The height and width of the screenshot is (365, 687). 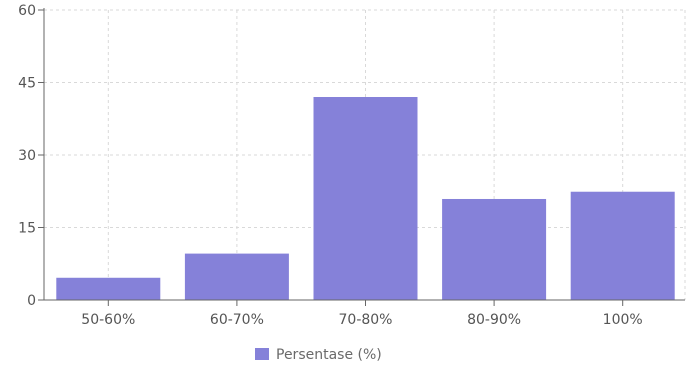 I want to click on bar-100%, so click(x=622, y=245).